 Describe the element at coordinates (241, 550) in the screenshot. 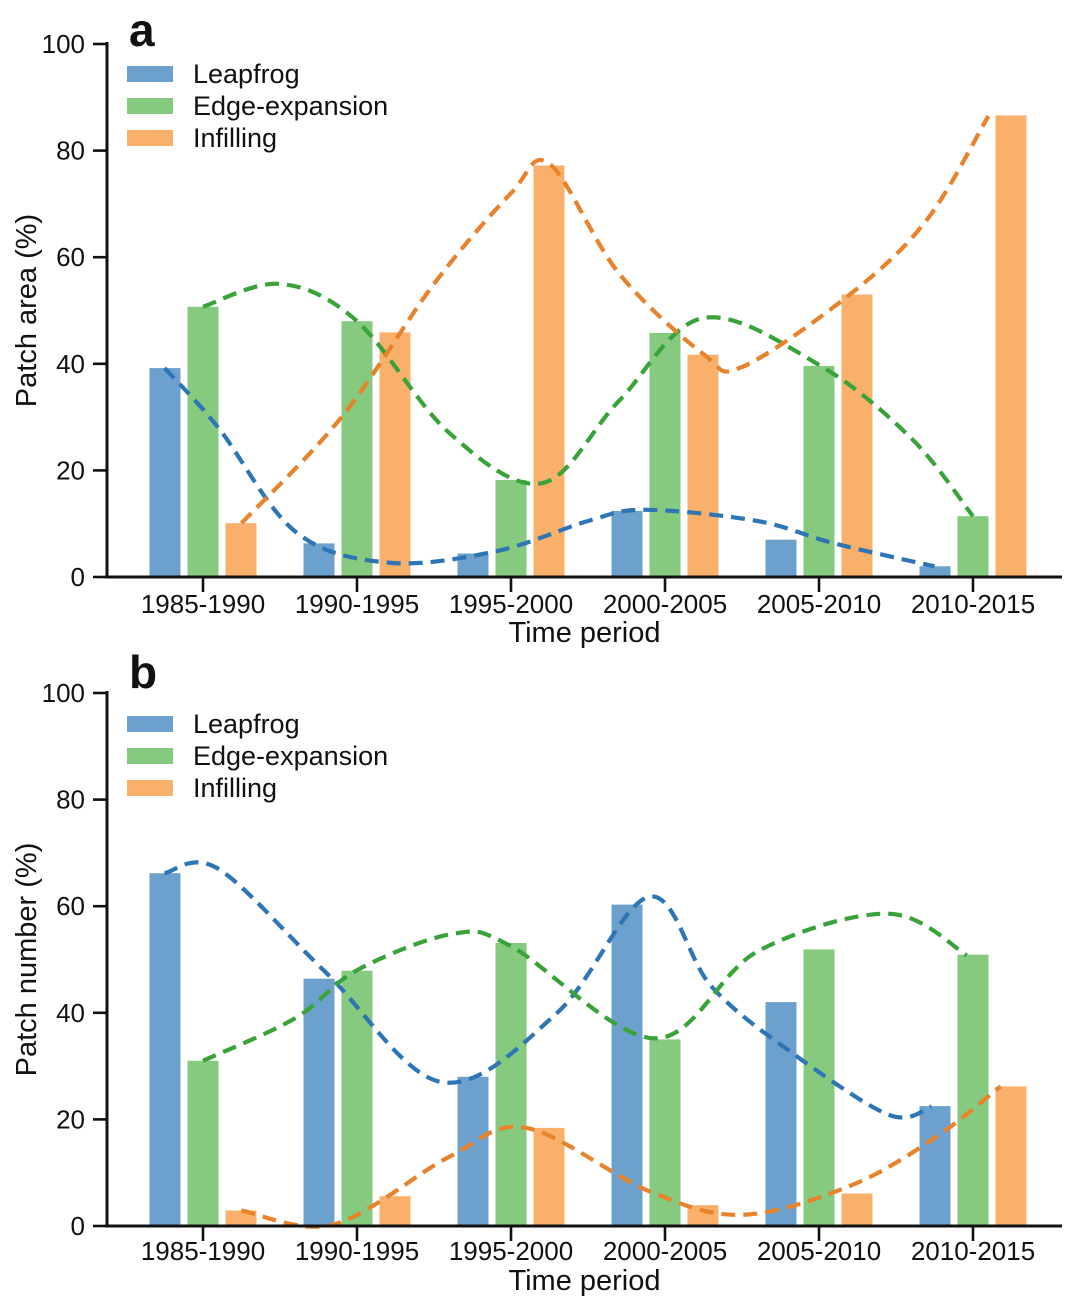

I see `bar-infilling-1985-1990` at that location.